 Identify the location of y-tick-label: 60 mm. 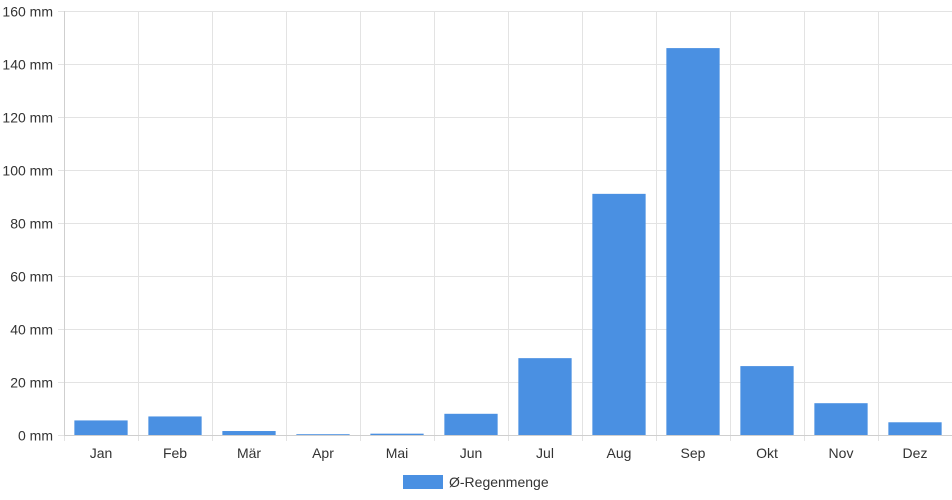
(31, 277).